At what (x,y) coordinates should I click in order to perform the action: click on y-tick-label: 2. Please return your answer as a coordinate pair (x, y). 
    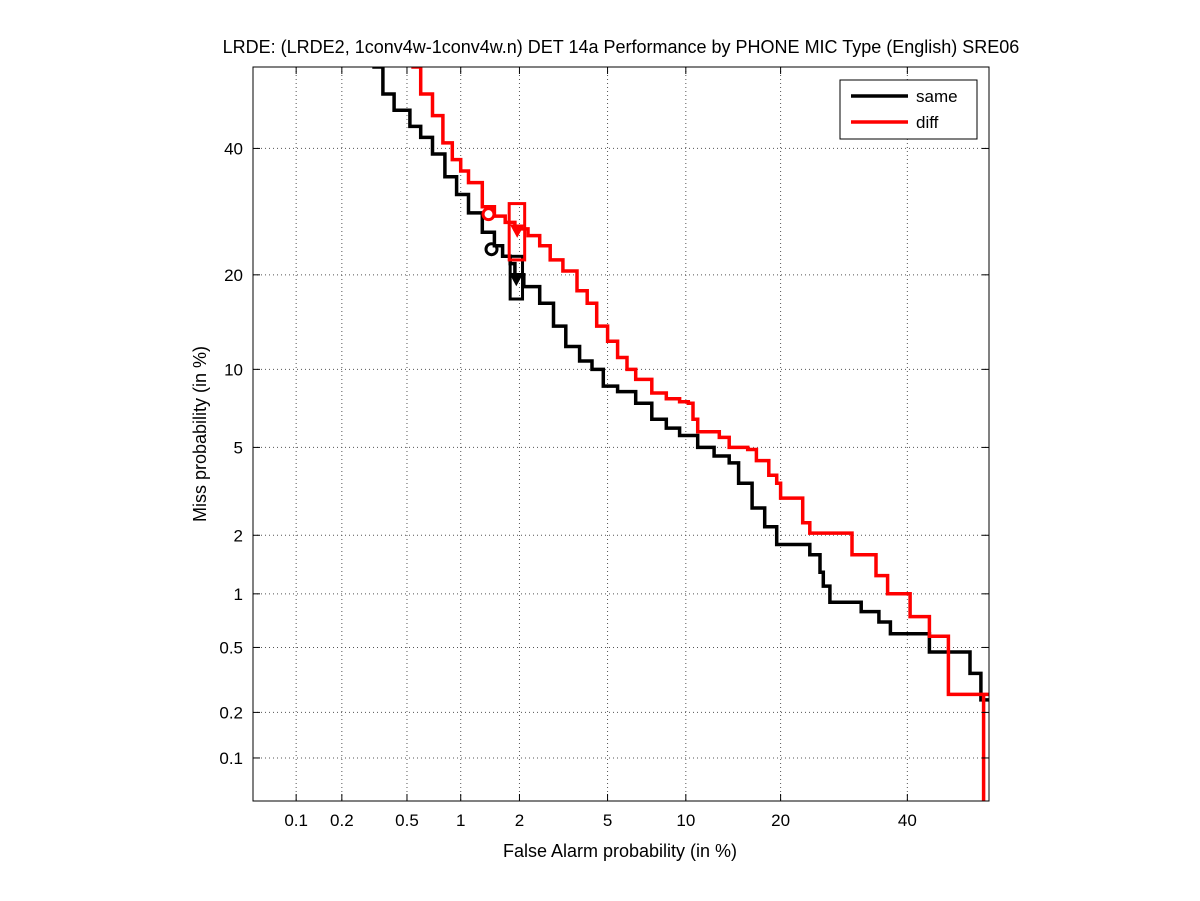
    Looking at the image, I should click on (238, 535).